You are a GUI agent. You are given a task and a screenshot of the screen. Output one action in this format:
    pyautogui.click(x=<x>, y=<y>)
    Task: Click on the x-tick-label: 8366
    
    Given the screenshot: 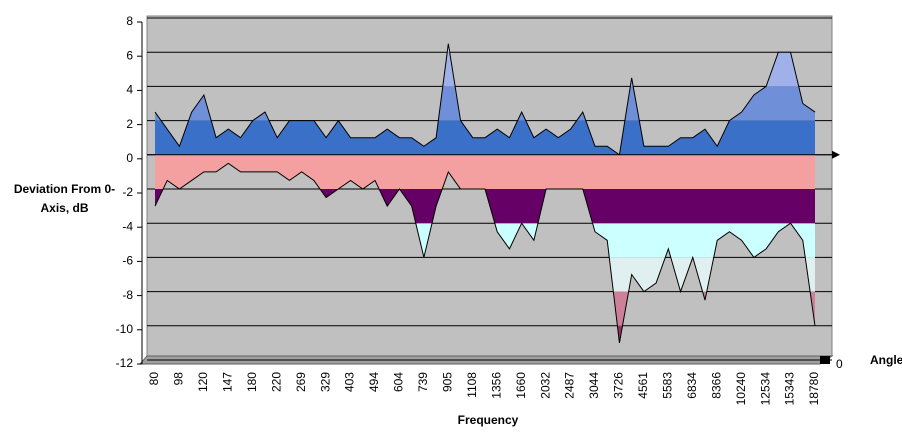 What is the action you would take?
    pyautogui.click(x=716, y=385)
    